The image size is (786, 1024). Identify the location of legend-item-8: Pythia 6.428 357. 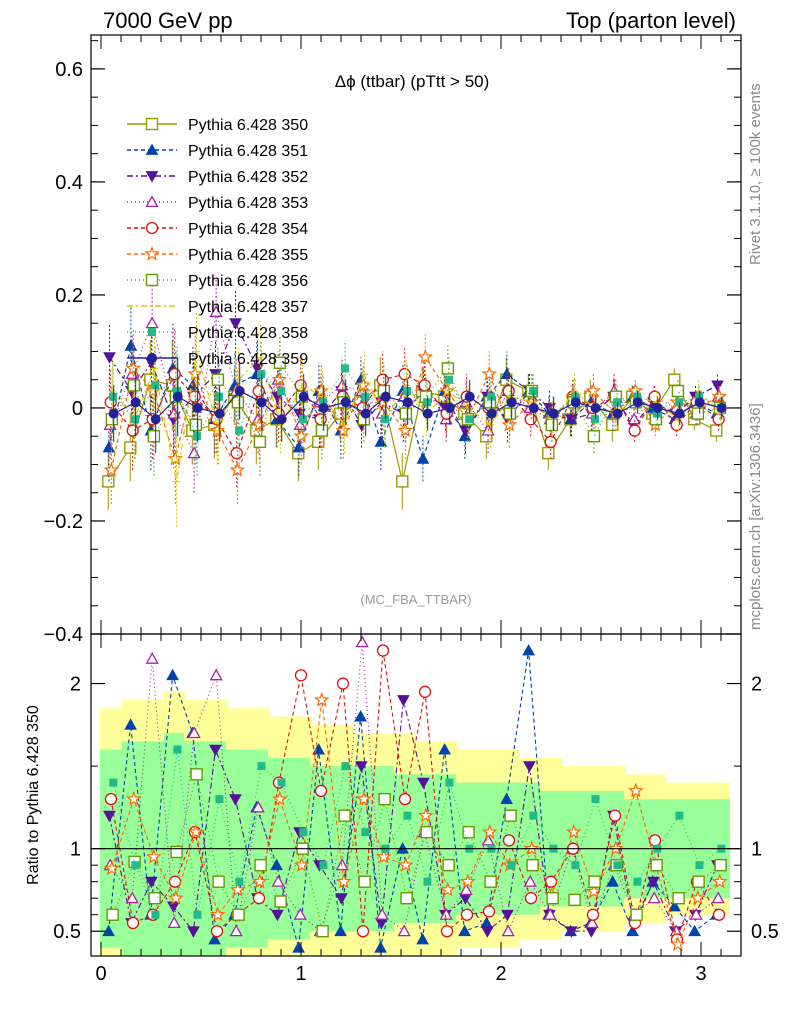
(217, 307).